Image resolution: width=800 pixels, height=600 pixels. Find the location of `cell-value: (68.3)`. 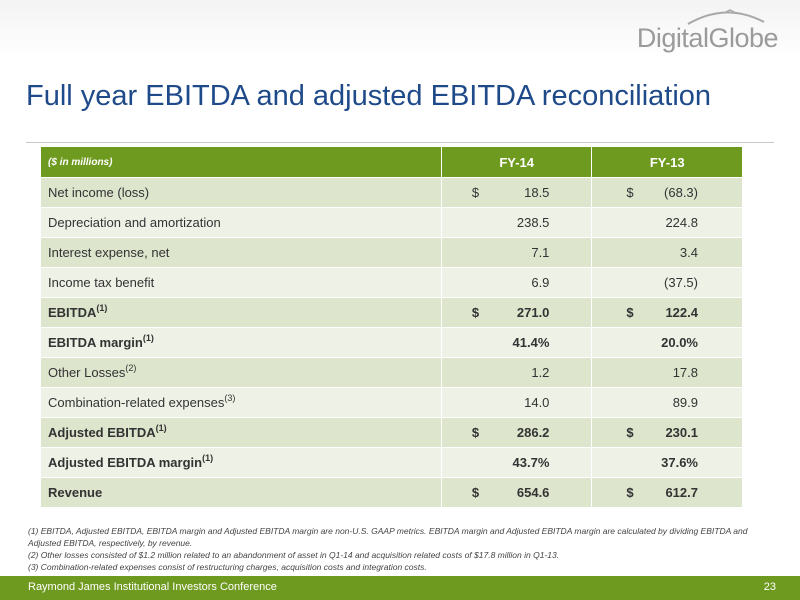

cell-value: (68.3) is located at coordinates (681, 192).